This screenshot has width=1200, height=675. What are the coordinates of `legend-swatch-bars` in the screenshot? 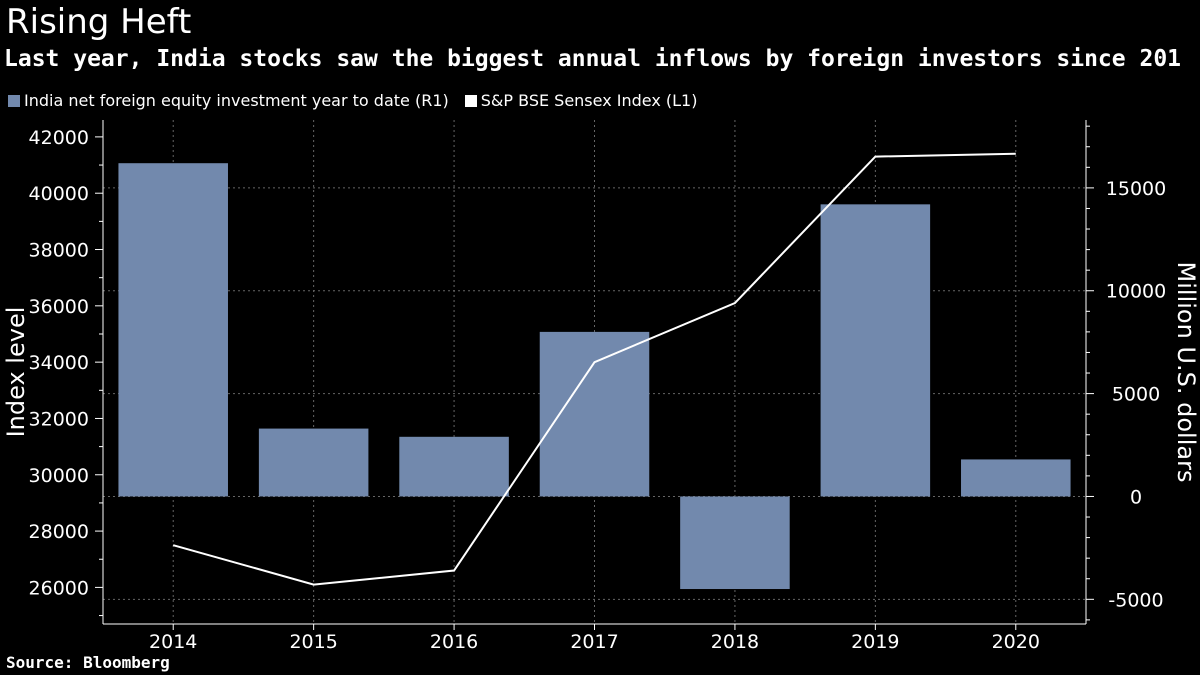 It's located at (14, 100).